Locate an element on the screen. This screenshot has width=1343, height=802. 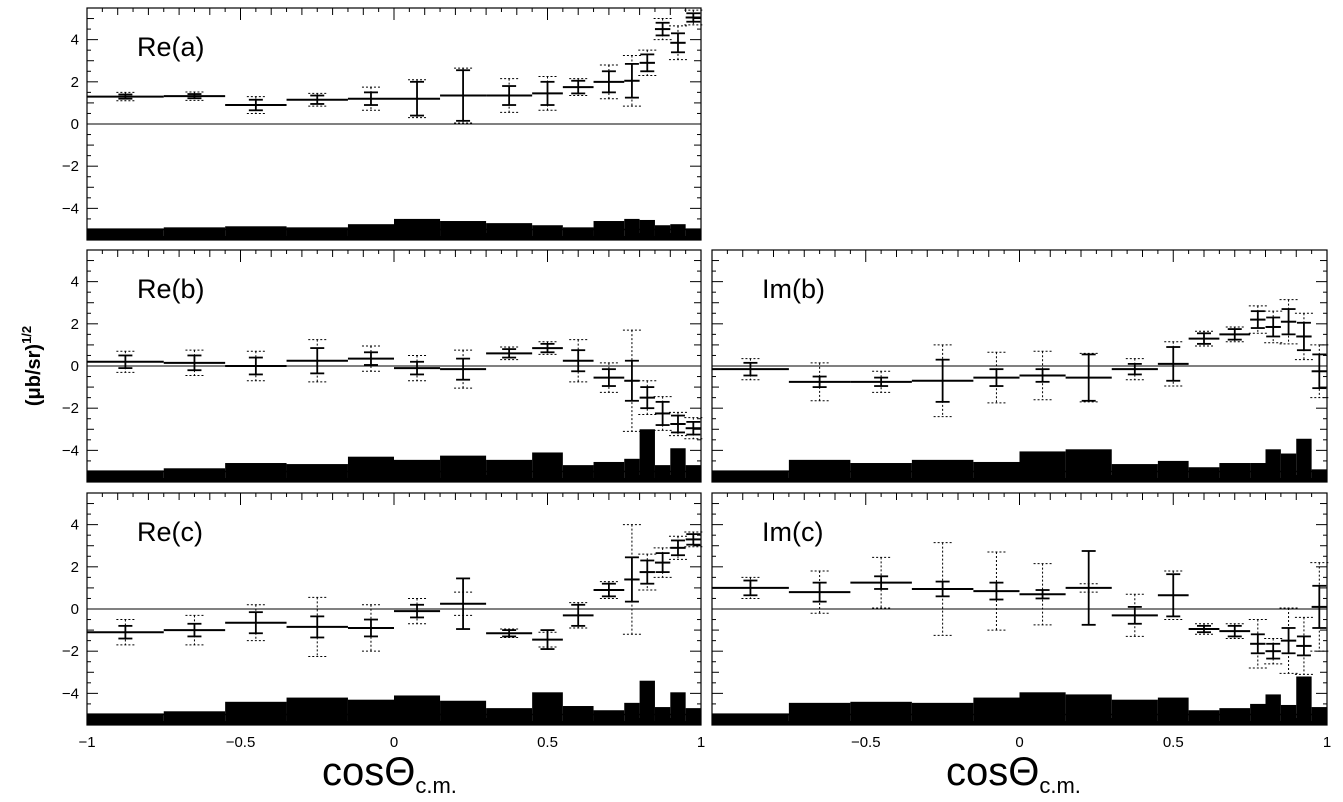
x-axis-title-right: cosΘc.m. is located at coordinates (1013, 774).